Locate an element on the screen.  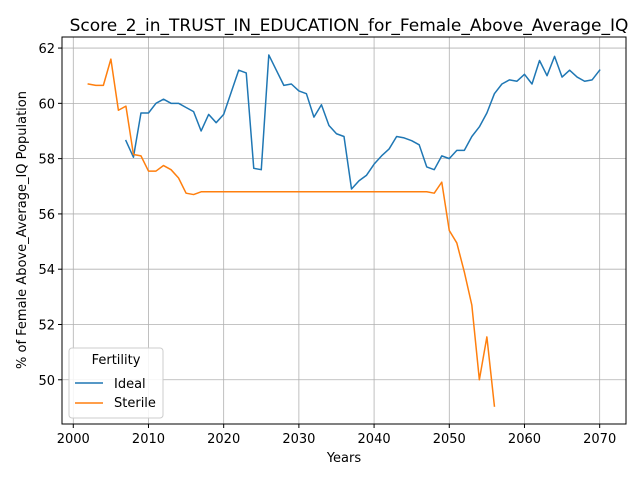
y-tick-label: 62 is located at coordinates (46, 49).